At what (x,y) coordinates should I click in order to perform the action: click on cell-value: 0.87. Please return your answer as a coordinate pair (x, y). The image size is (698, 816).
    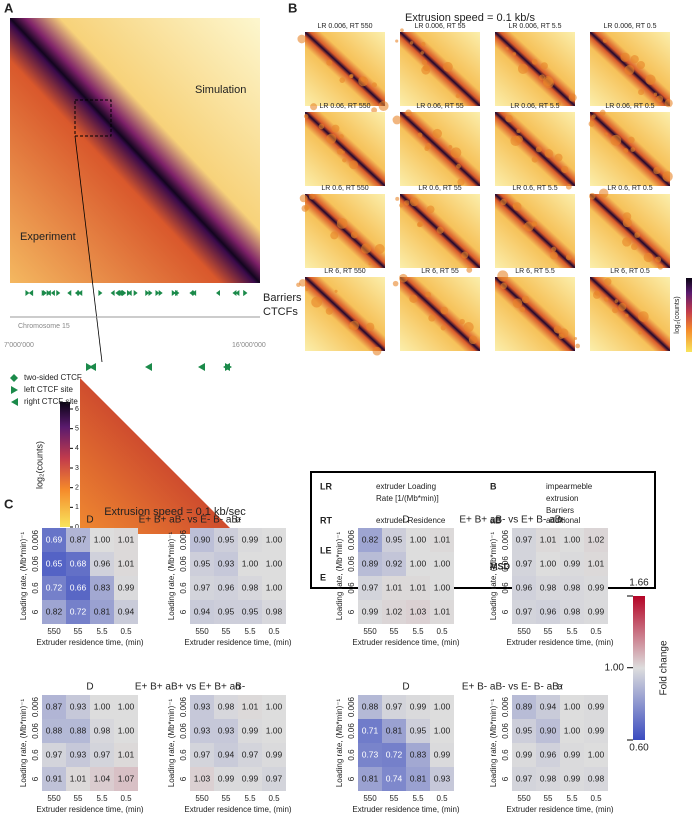
    Looking at the image, I should click on (78, 539).